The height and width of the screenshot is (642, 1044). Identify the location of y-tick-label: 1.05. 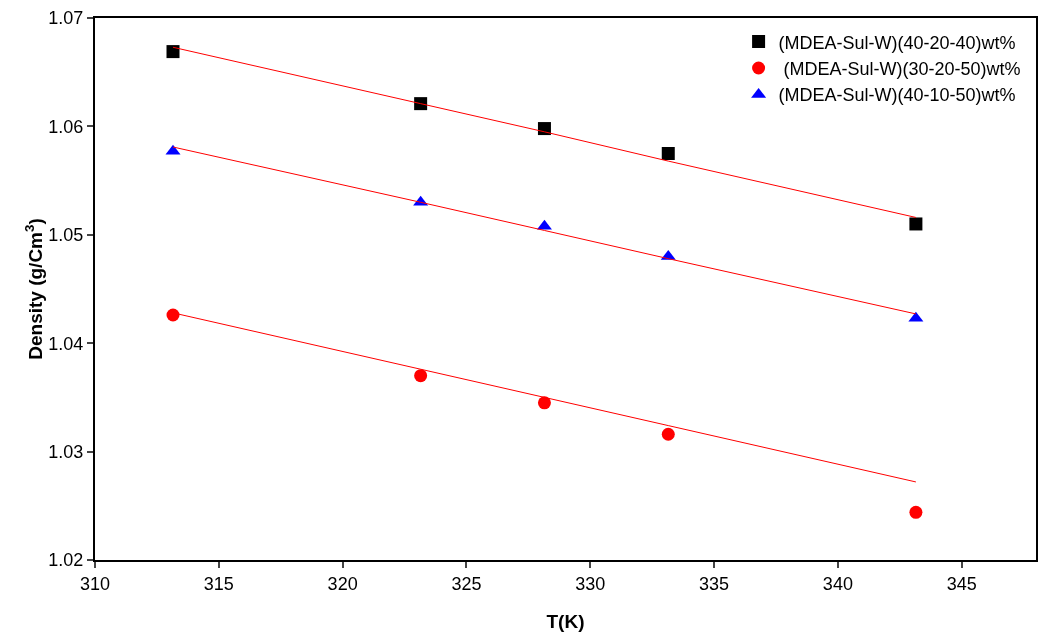
(66, 235).